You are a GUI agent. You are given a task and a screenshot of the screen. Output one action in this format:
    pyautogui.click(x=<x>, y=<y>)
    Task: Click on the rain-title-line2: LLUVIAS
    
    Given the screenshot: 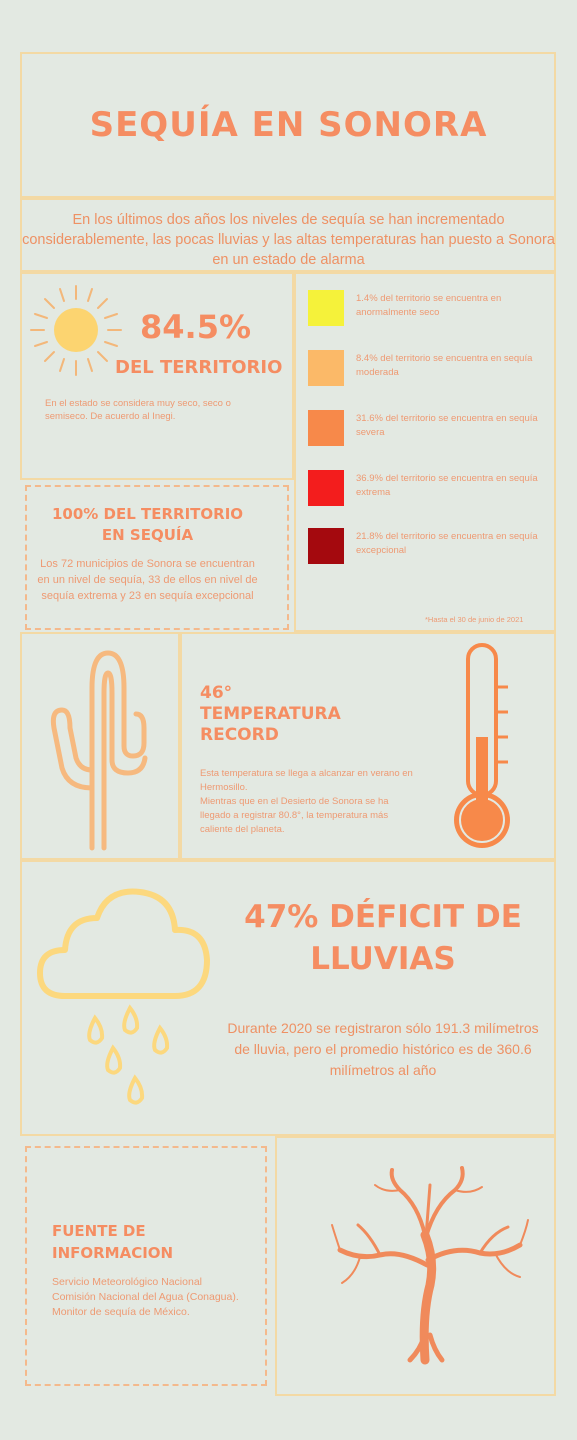 What is the action you would take?
    pyautogui.click(x=383, y=959)
    